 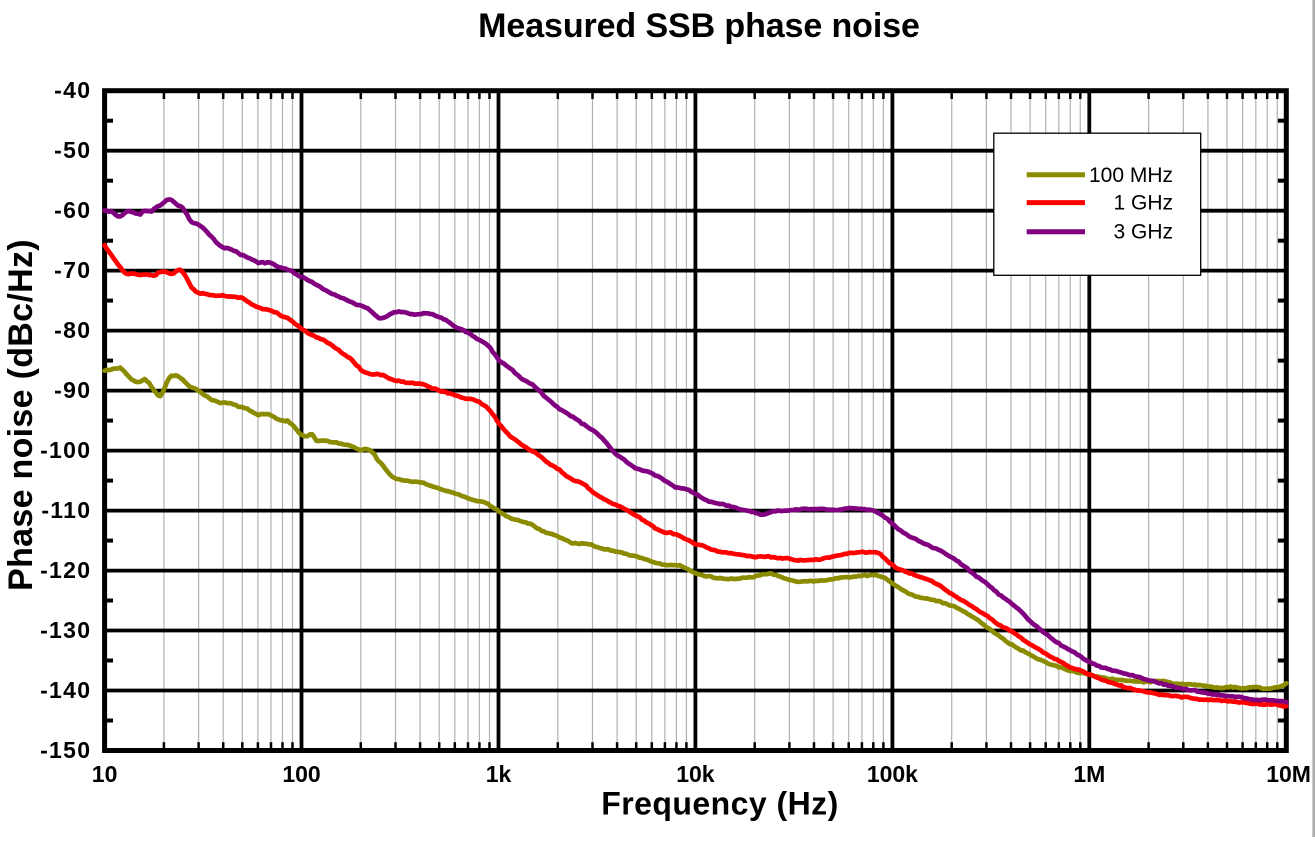 What do you see at coordinates (499, 774) in the screenshot?
I see `svg-text: 1k` at bounding box center [499, 774].